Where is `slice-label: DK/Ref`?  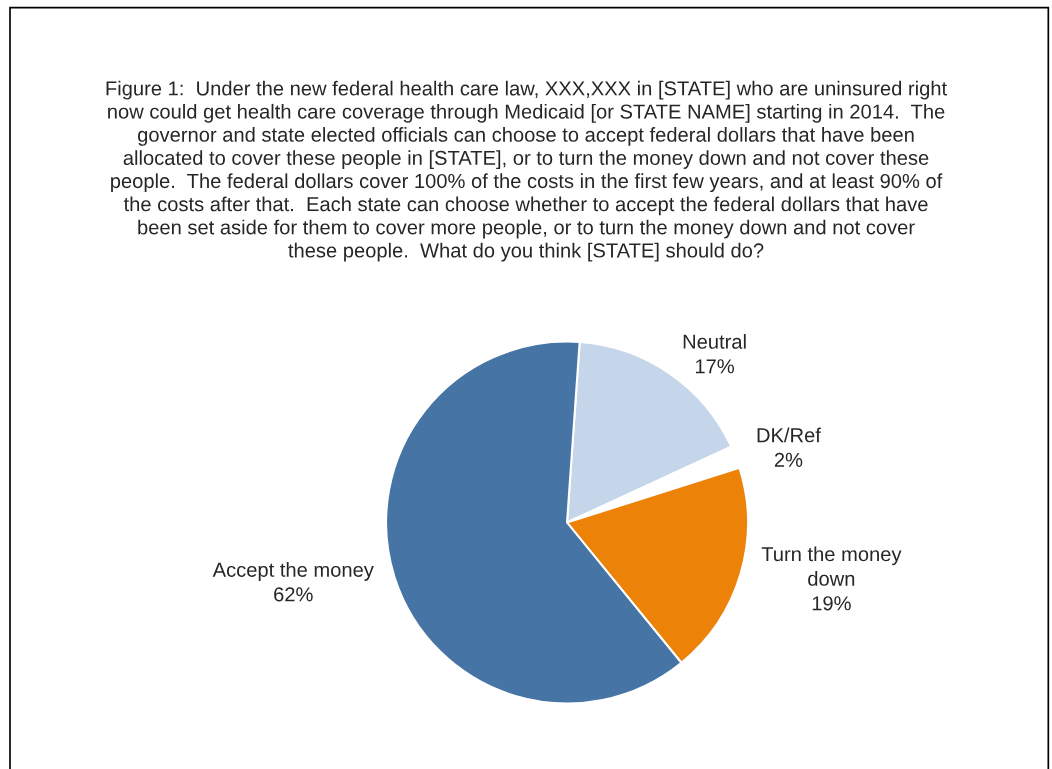
slice-label: DK/Ref is located at coordinates (789, 435).